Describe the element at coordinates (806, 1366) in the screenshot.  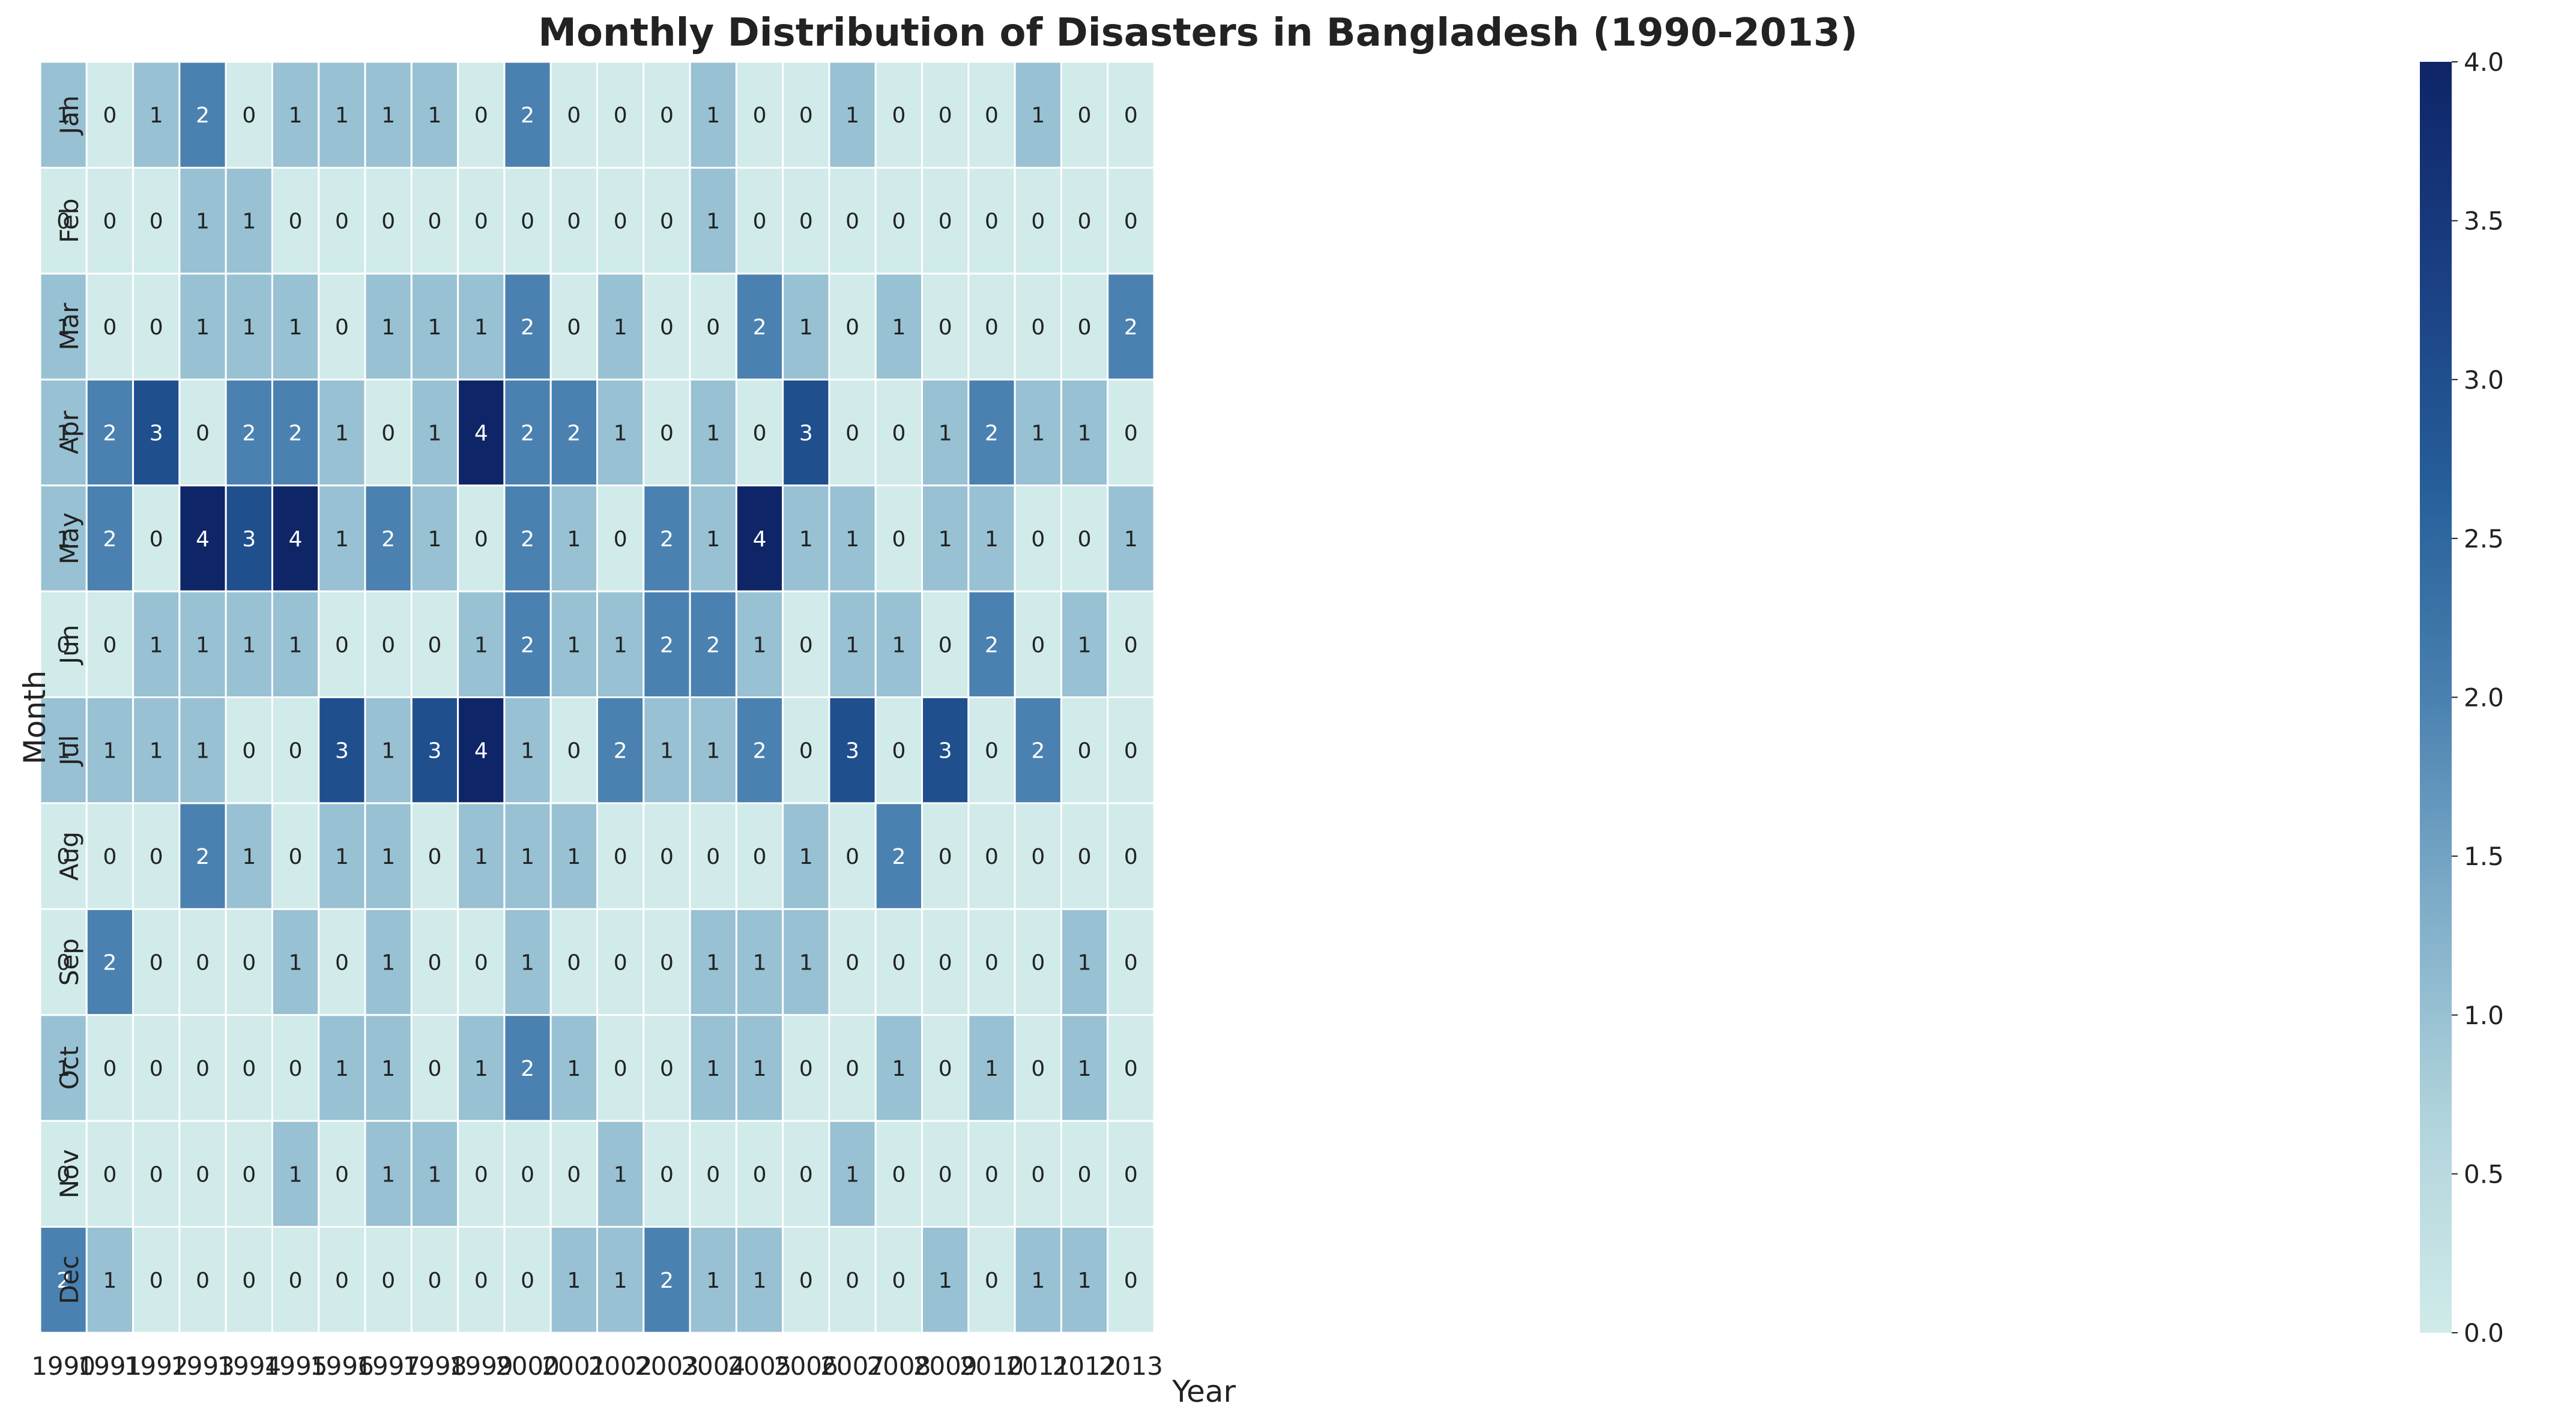
I see `x-tick-label: 2006` at that location.